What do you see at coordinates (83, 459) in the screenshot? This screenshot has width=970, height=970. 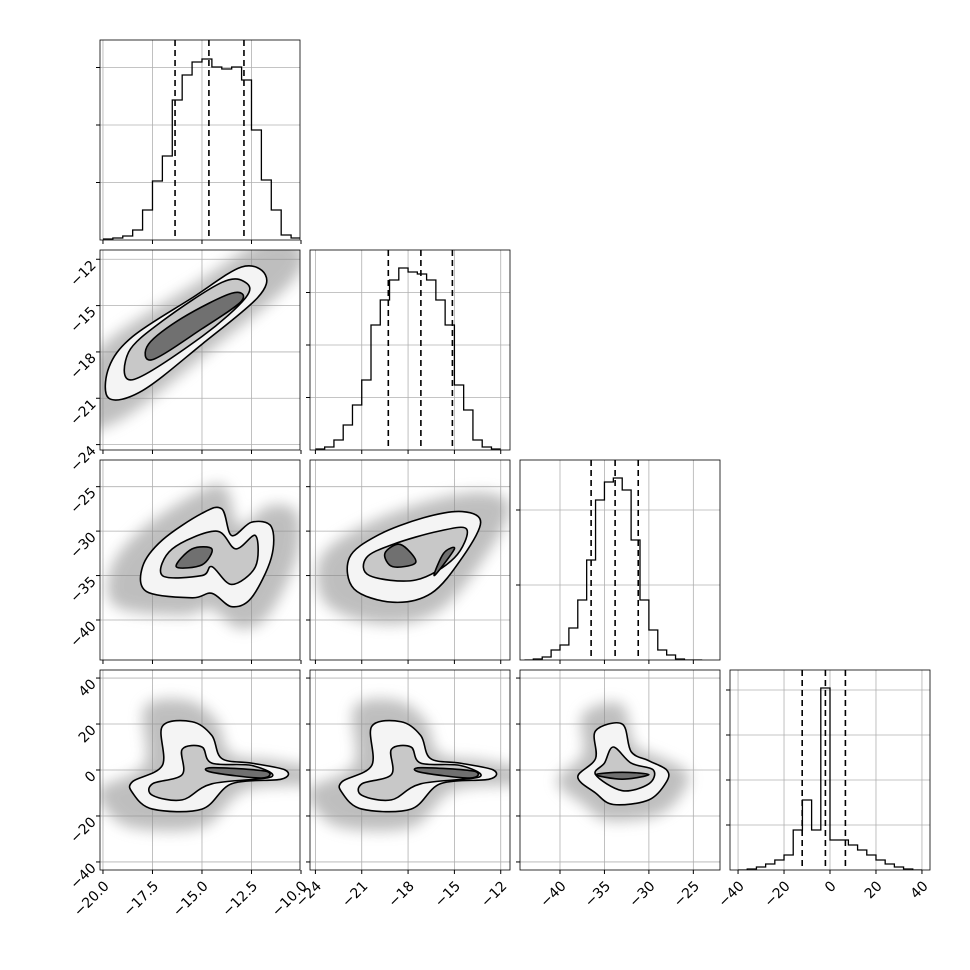 I see `y-tick-label: −24` at bounding box center [83, 459].